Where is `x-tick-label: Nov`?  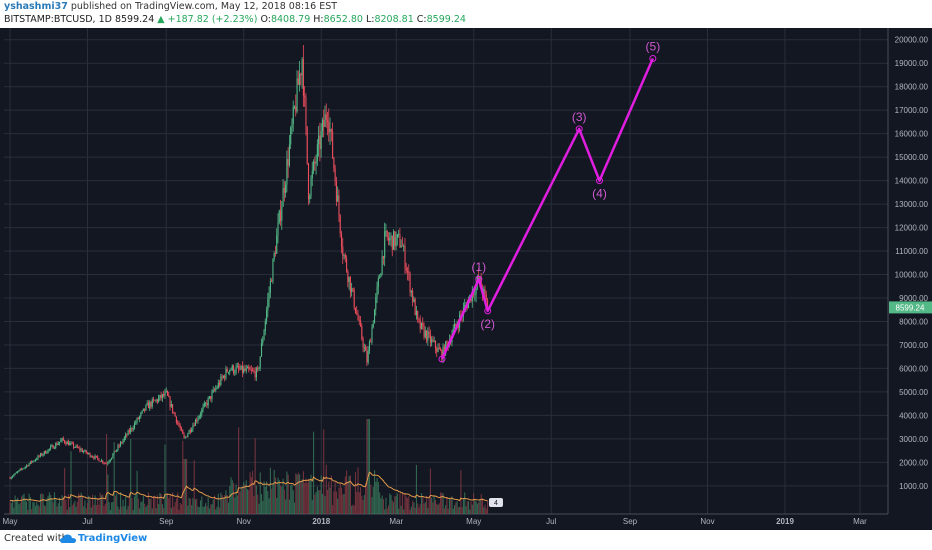
x-tick-label: Nov is located at coordinates (707, 521).